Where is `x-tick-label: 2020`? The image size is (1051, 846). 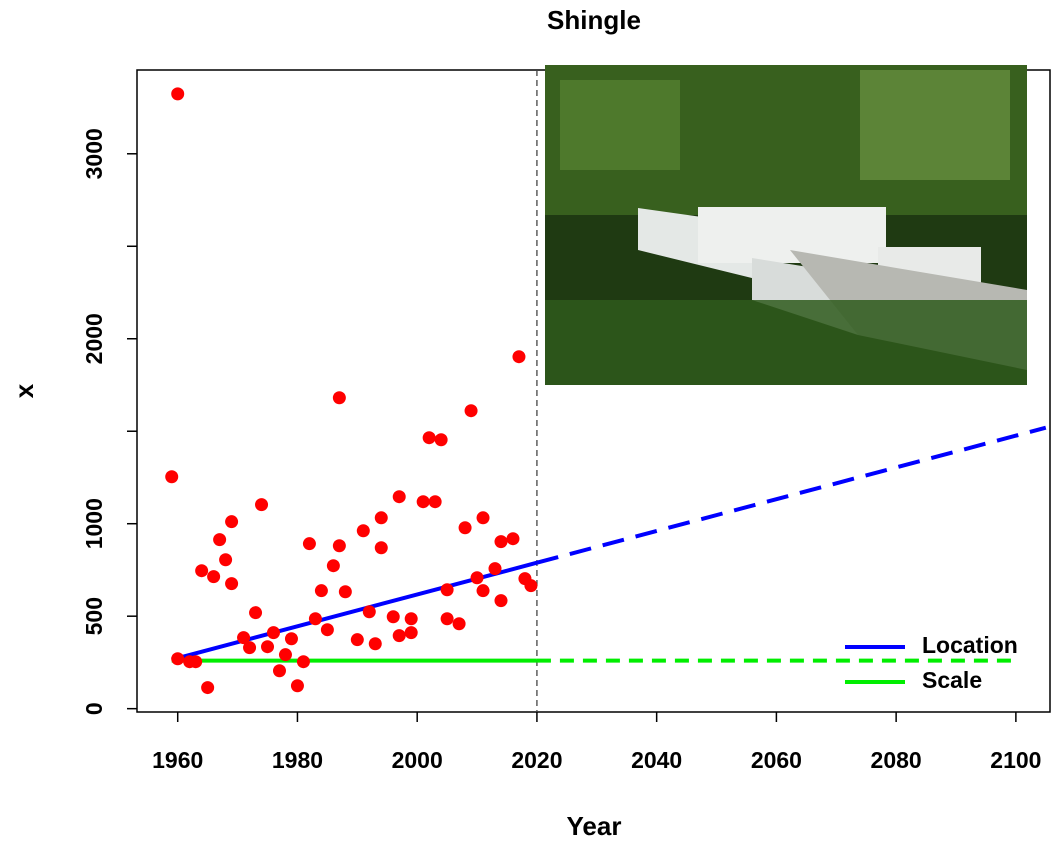 x-tick-label: 2020 is located at coordinates (536, 760).